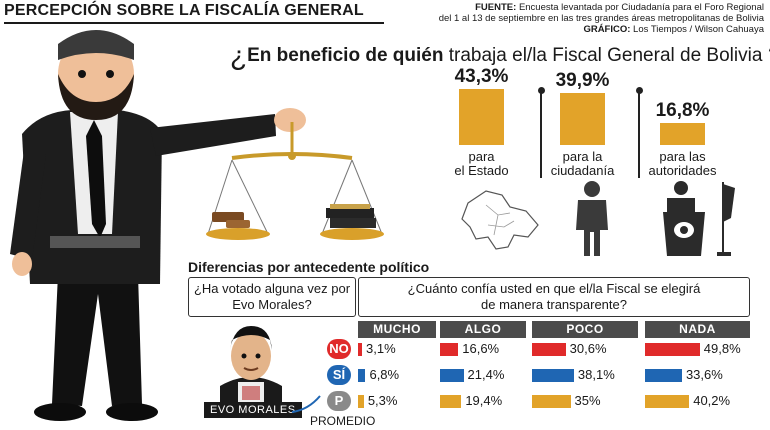 This screenshot has height=430, width=770. Describe the element at coordinates (682, 170) in the screenshot. I see `category-label-line: autoridades` at that location.